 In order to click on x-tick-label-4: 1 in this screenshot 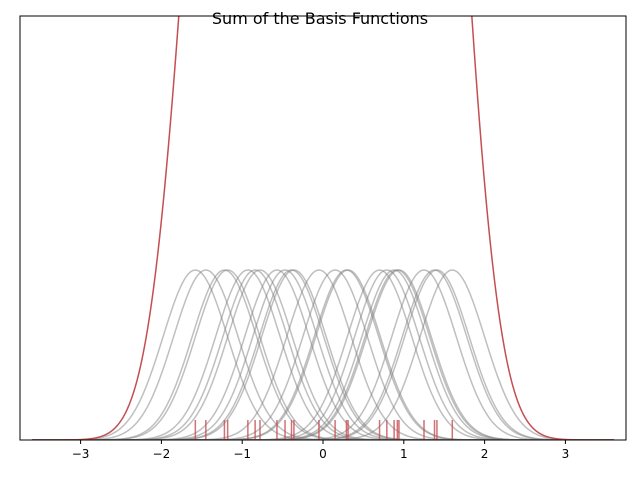, I will do `click(404, 454)`.